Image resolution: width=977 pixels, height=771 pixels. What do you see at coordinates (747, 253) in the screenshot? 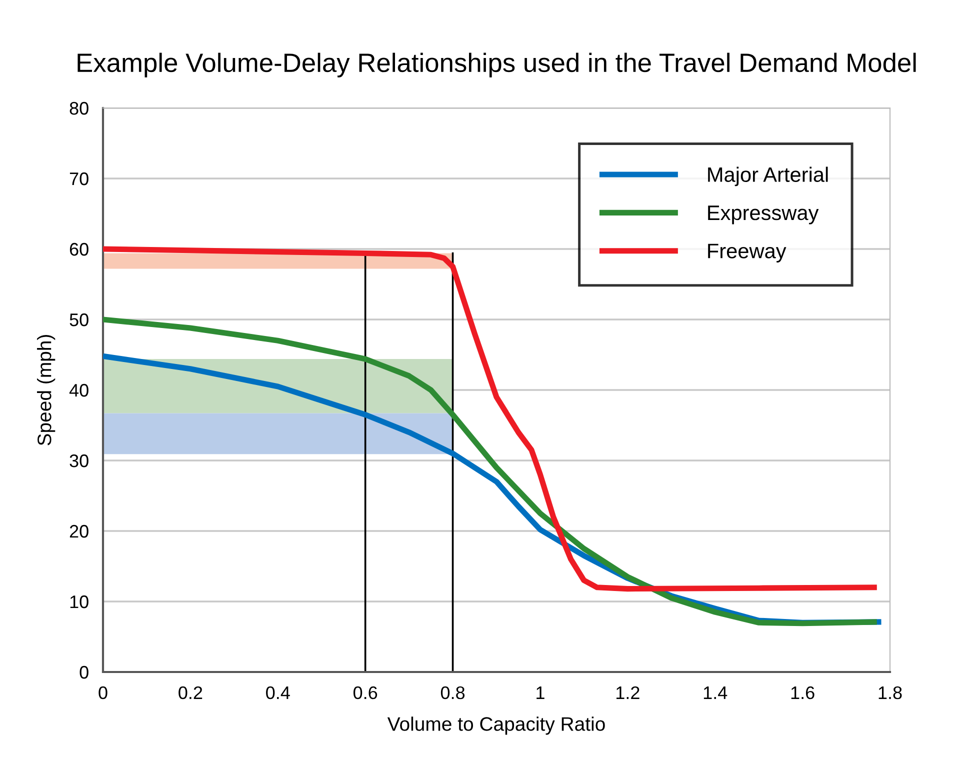
I see `legend-label: Freeway` at bounding box center [747, 253].